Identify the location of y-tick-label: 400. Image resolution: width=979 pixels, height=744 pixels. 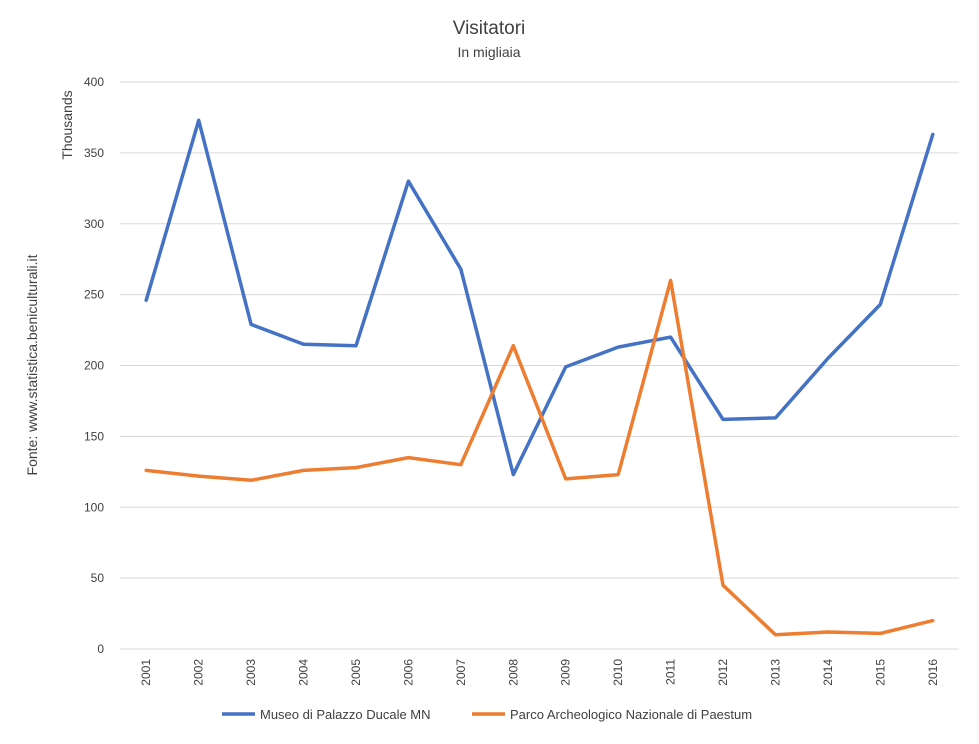
(94, 82).